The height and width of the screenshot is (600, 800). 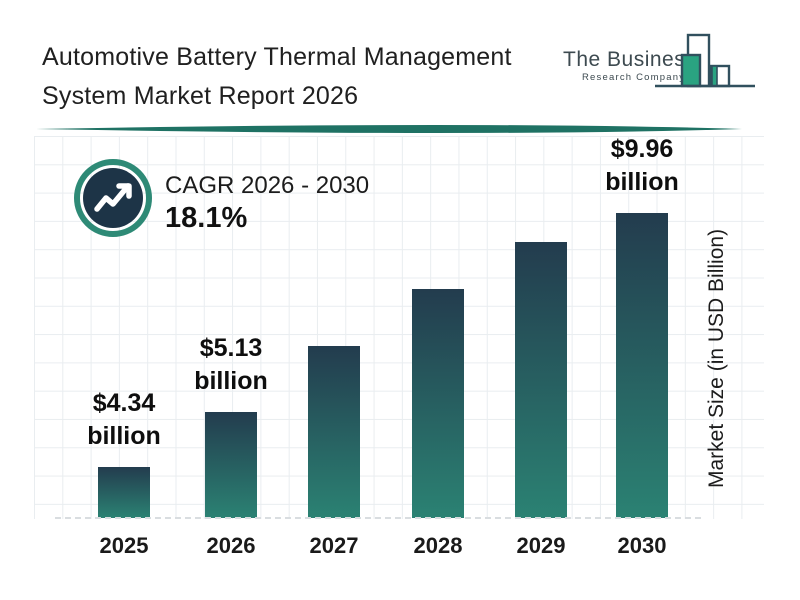 I want to click on logo-tagline: Research Company, so click(x=634, y=77).